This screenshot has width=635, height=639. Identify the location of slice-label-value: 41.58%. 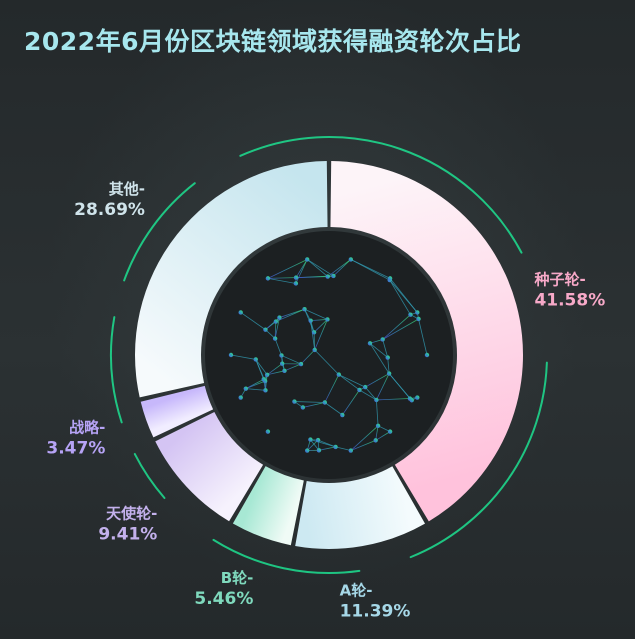
(569, 301).